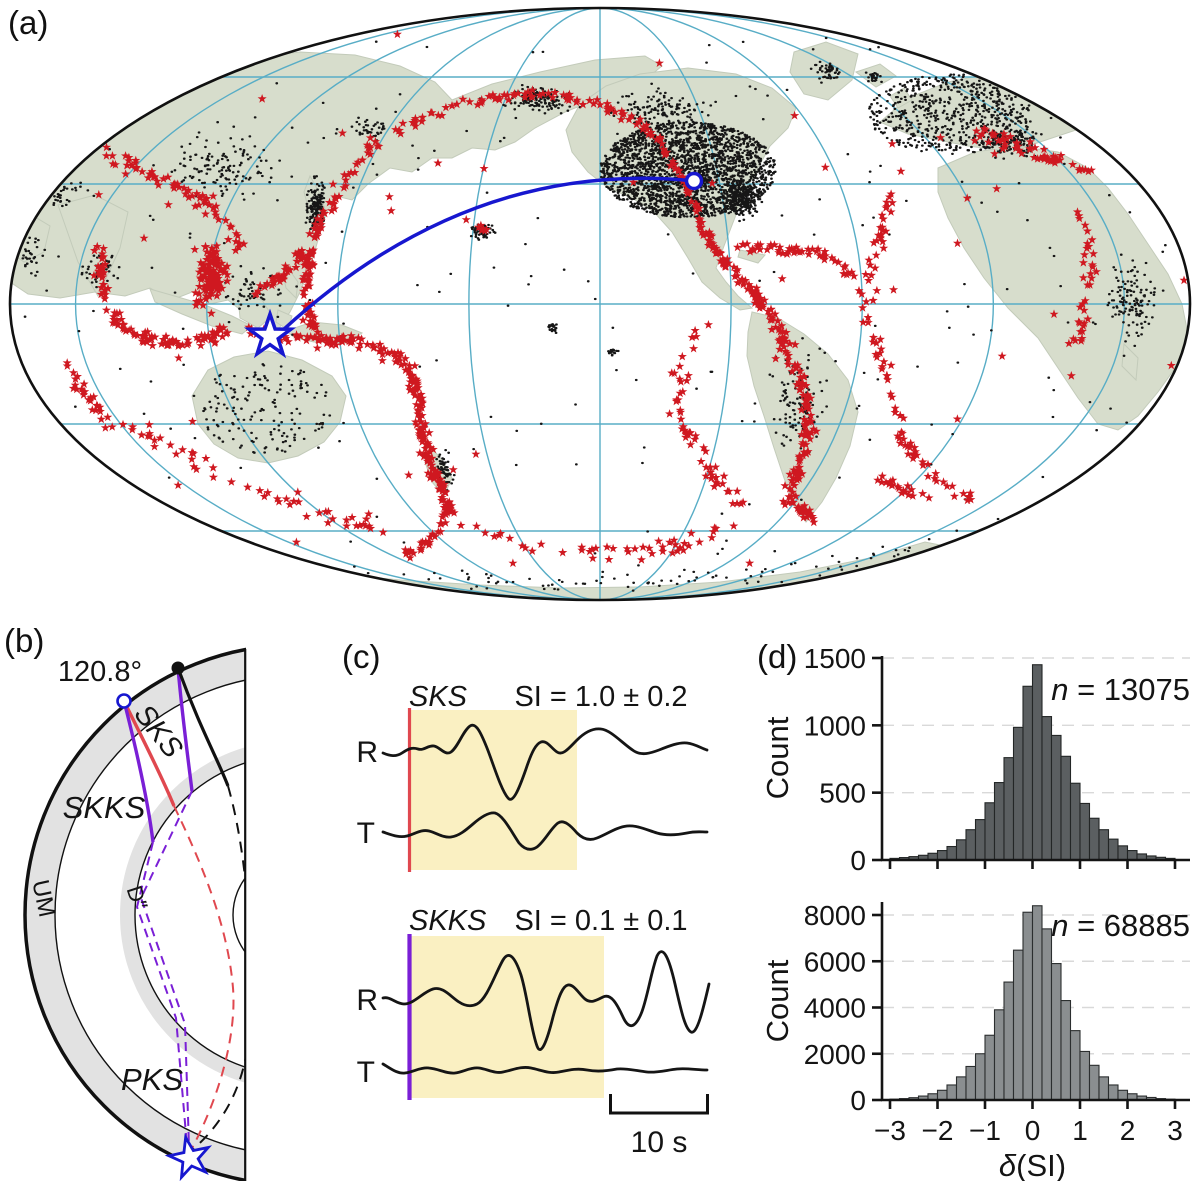  Describe the element at coordinates (835, 961) in the screenshot. I see `y-tick-label: 6000` at that location.